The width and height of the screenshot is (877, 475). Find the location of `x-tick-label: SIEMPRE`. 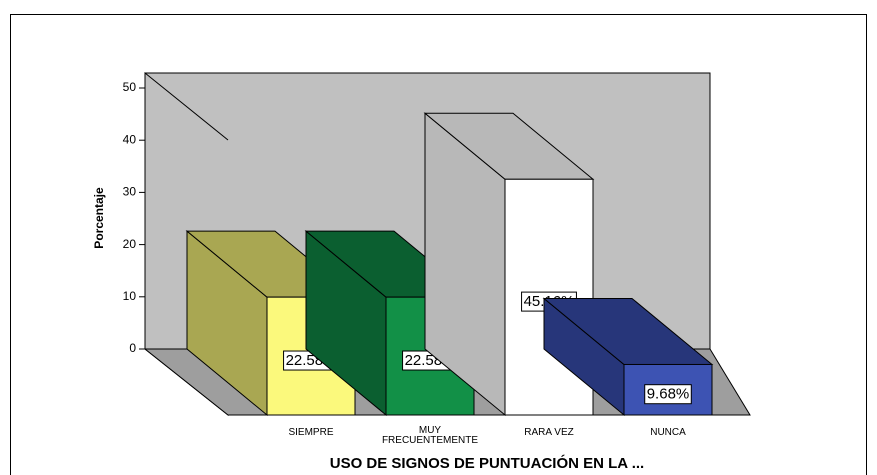

x-tick-label: SIEMPRE is located at coordinates (310, 432).